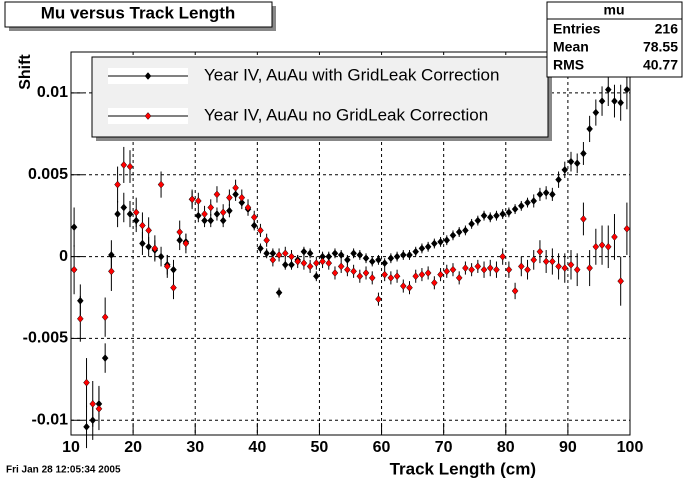  Describe the element at coordinates (351, 74) in the screenshot. I see `legend-label: Year IV, AuAu with GridLeak Correction` at that location.